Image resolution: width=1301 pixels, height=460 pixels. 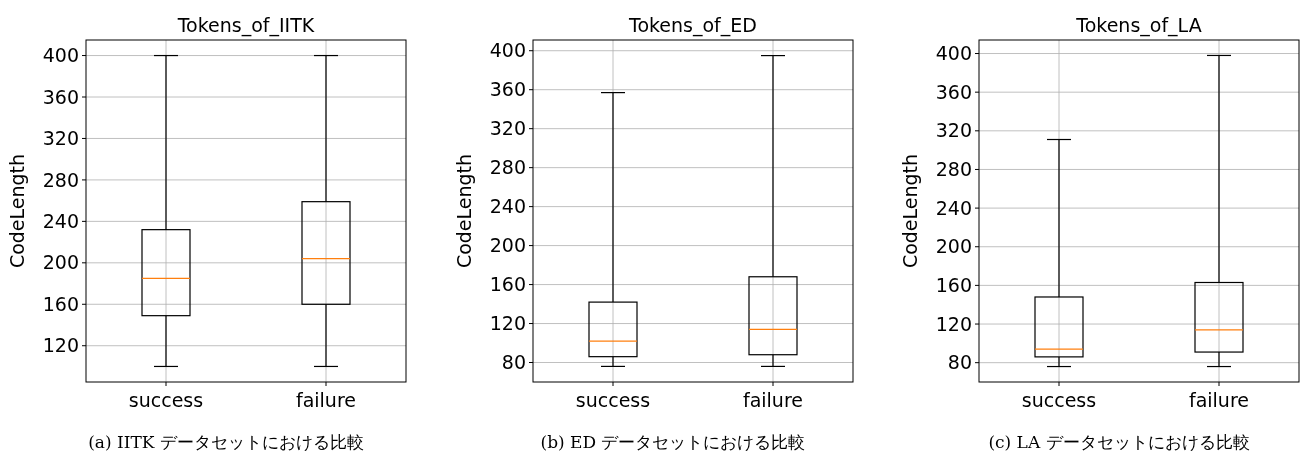 What do you see at coordinates (673, 442) in the screenshot?
I see `text: (b) ED データセットにおける比較` at bounding box center [673, 442].